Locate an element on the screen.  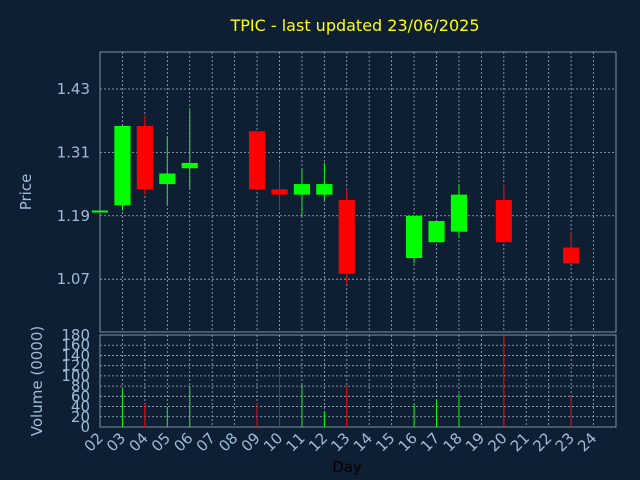
x-axis-label: Day is located at coordinates (347, 467).